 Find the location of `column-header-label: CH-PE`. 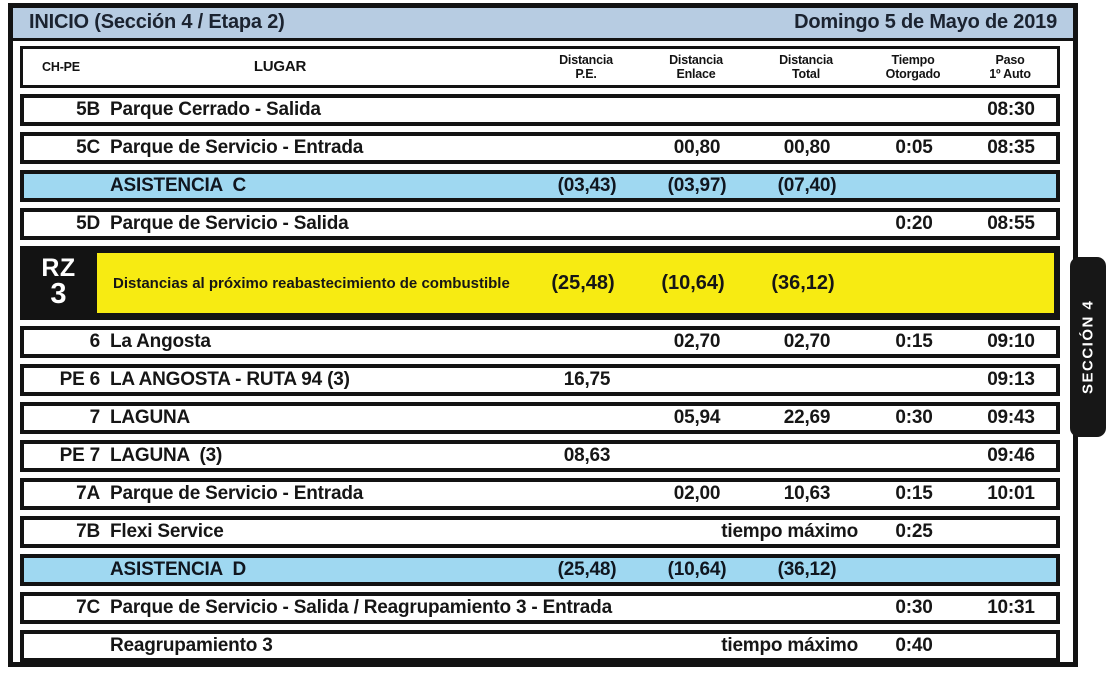

column-header-label: CH-PE is located at coordinates (61, 66).